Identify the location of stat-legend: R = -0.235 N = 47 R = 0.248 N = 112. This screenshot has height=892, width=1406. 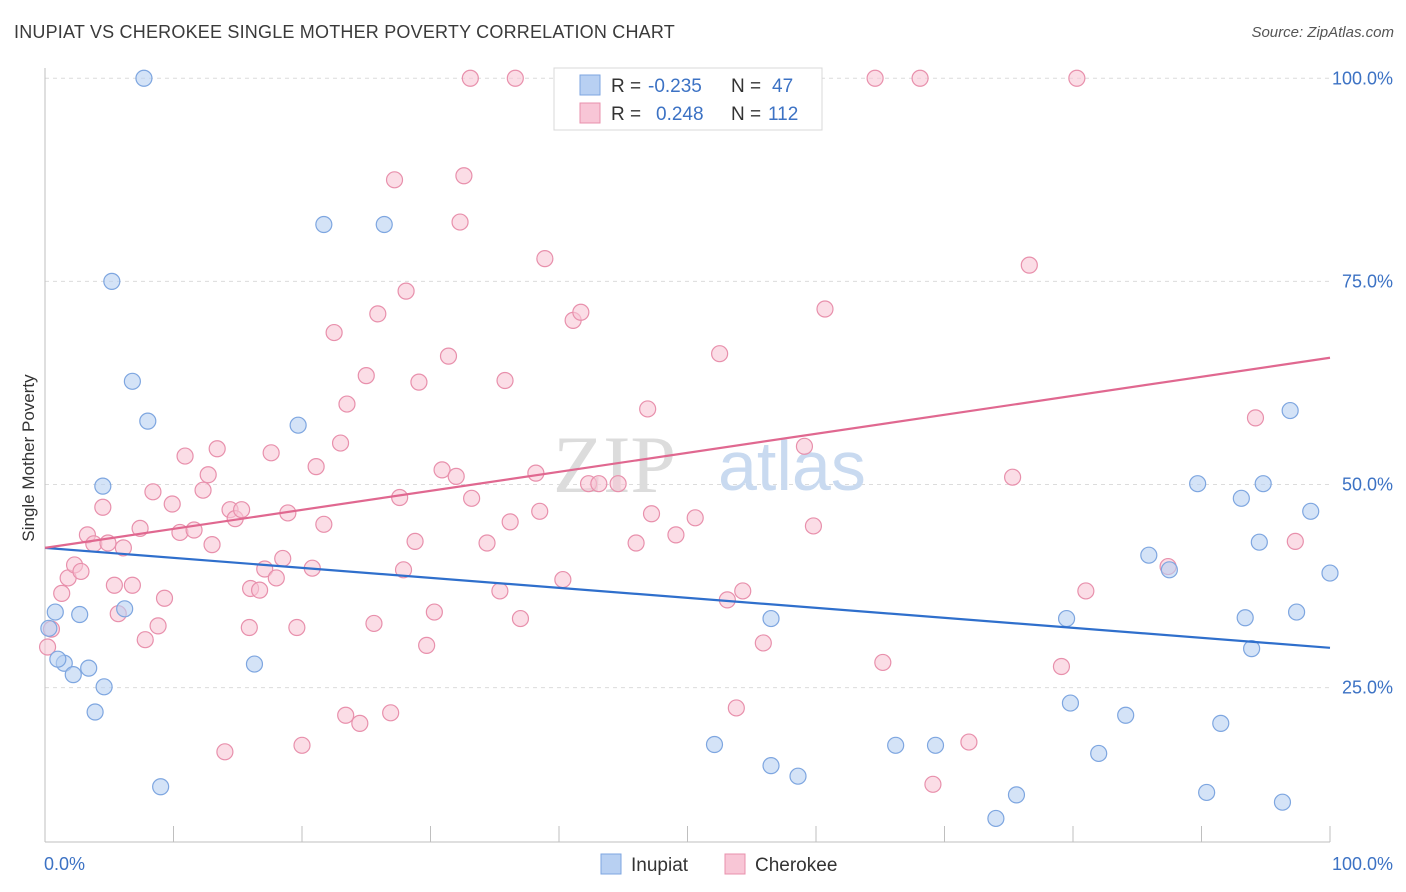
(688, 99).